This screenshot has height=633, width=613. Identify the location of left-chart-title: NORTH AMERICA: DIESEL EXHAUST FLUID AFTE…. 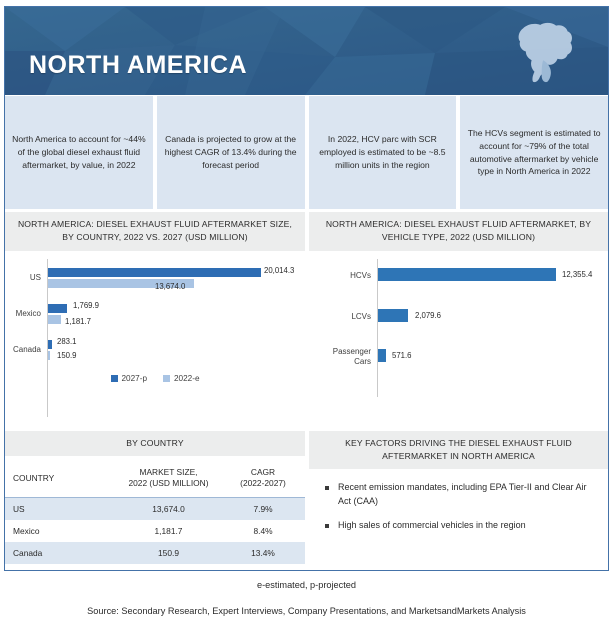
(155, 231).